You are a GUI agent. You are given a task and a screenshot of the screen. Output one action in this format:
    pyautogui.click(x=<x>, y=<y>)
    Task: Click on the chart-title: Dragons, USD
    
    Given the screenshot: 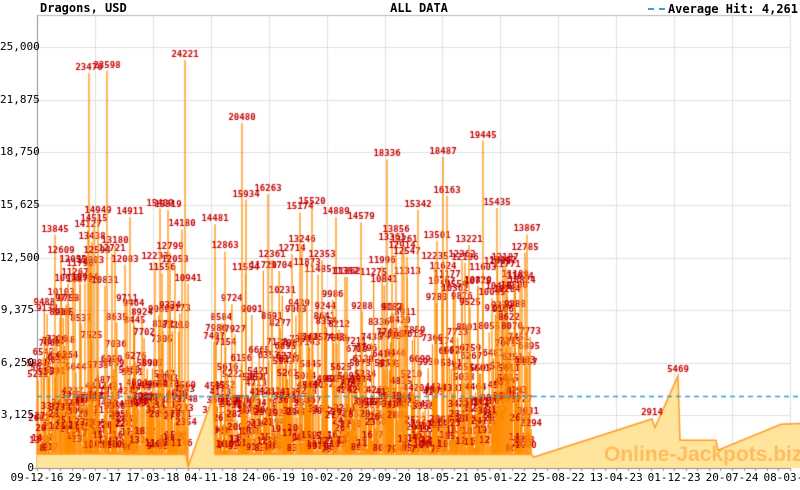 What is the action you would take?
    pyautogui.click(x=83, y=8)
    